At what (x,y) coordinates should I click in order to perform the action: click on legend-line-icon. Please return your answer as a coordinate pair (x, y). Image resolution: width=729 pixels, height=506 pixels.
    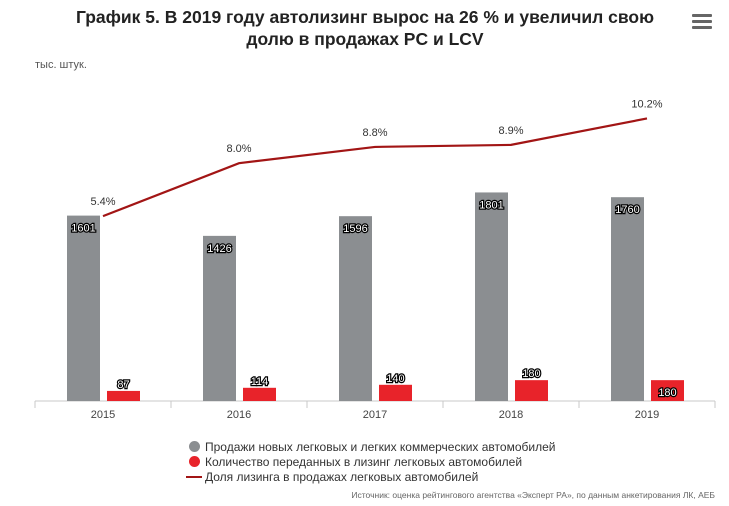
    Looking at the image, I should click on (194, 476).